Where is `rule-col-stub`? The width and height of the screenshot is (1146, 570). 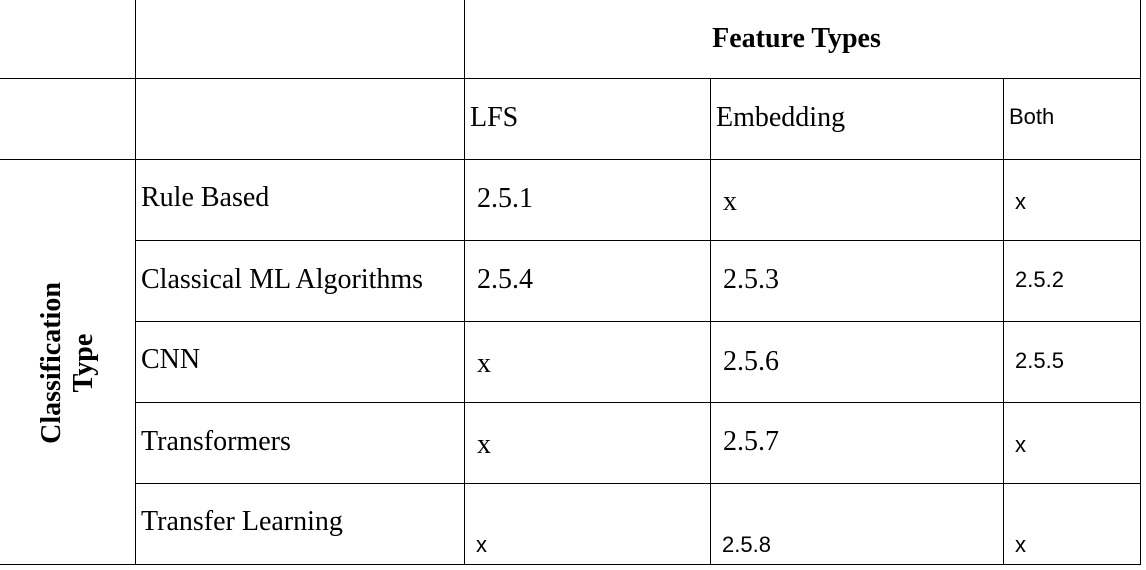
rule-col-stub is located at coordinates (135, 282).